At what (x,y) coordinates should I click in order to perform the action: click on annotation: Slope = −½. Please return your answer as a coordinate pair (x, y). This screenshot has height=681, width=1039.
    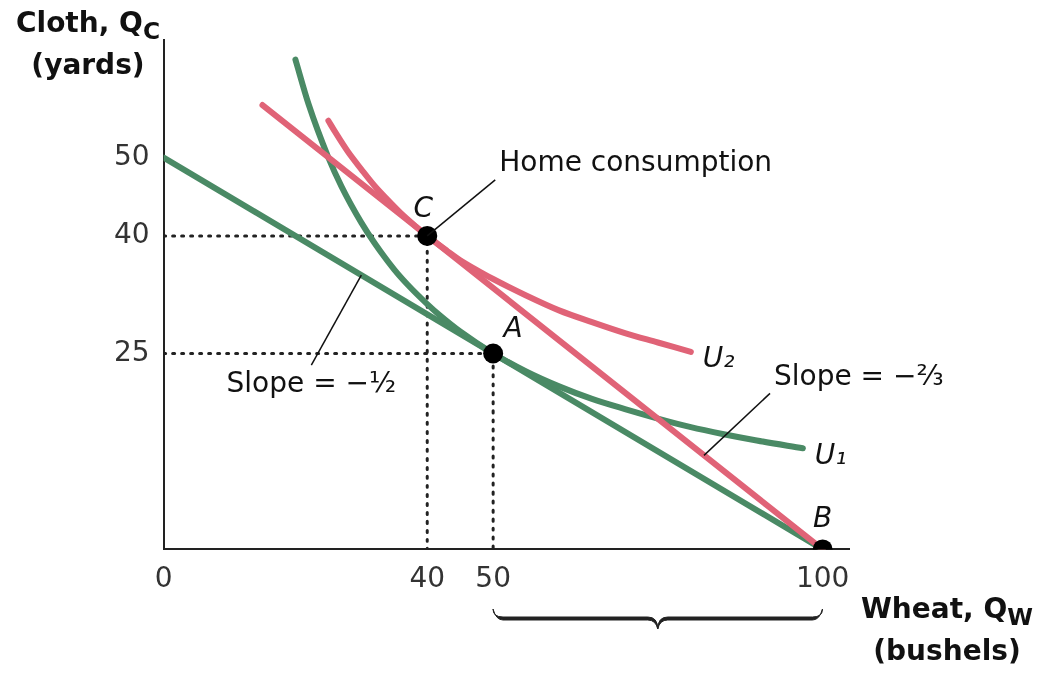
    Looking at the image, I should click on (311, 383).